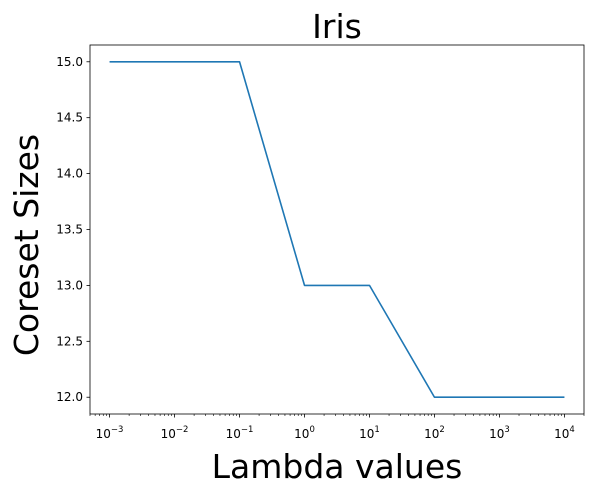  What do you see at coordinates (434, 433) in the screenshot?
I see `x-tick-label: 10²` at bounding box center [434, 433].